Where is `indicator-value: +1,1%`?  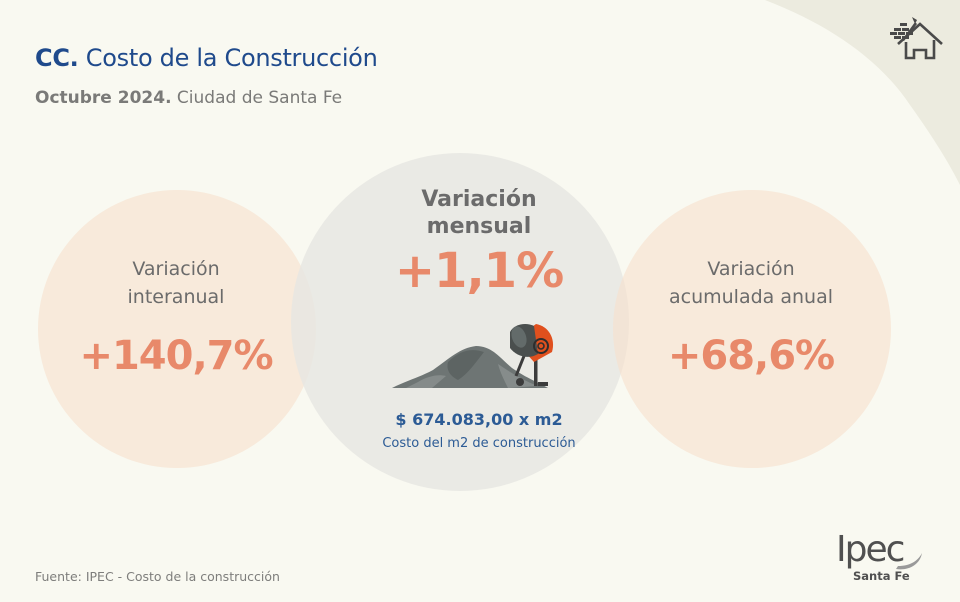
indicator-value: +1,1% is located at coordinates (479, 271).